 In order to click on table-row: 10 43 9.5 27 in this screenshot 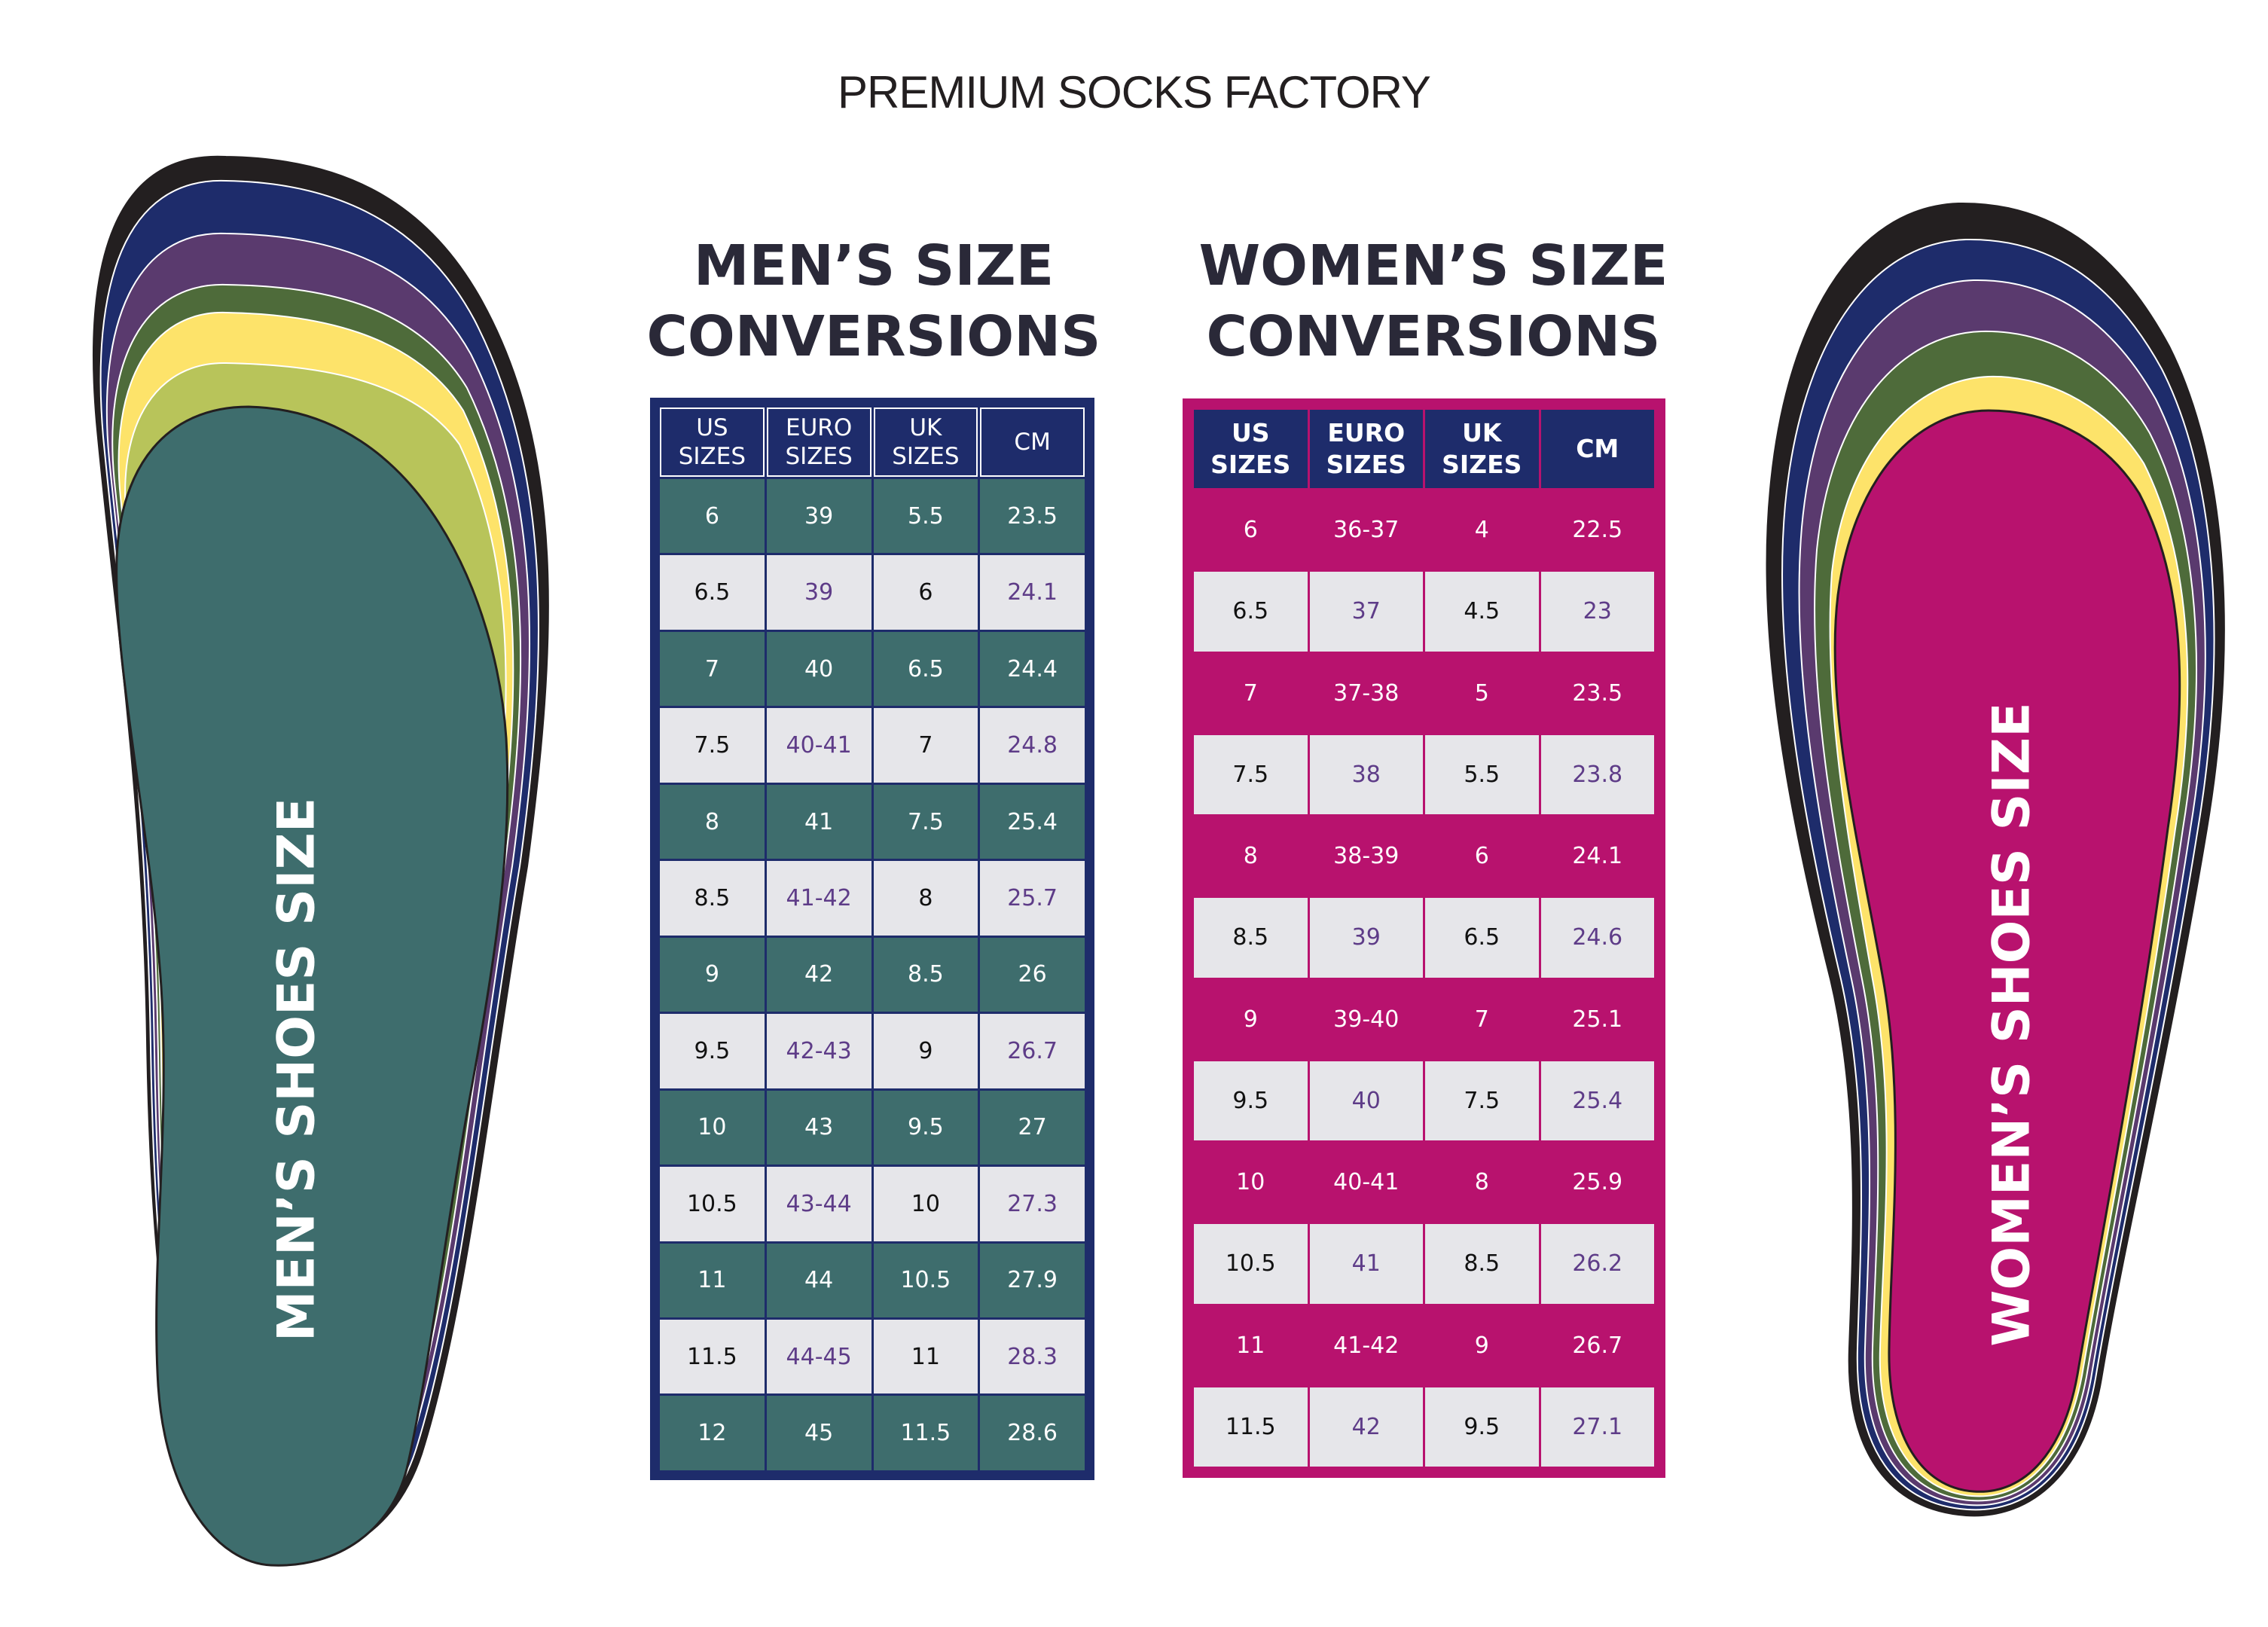, I will do `click(873, 1127)`.